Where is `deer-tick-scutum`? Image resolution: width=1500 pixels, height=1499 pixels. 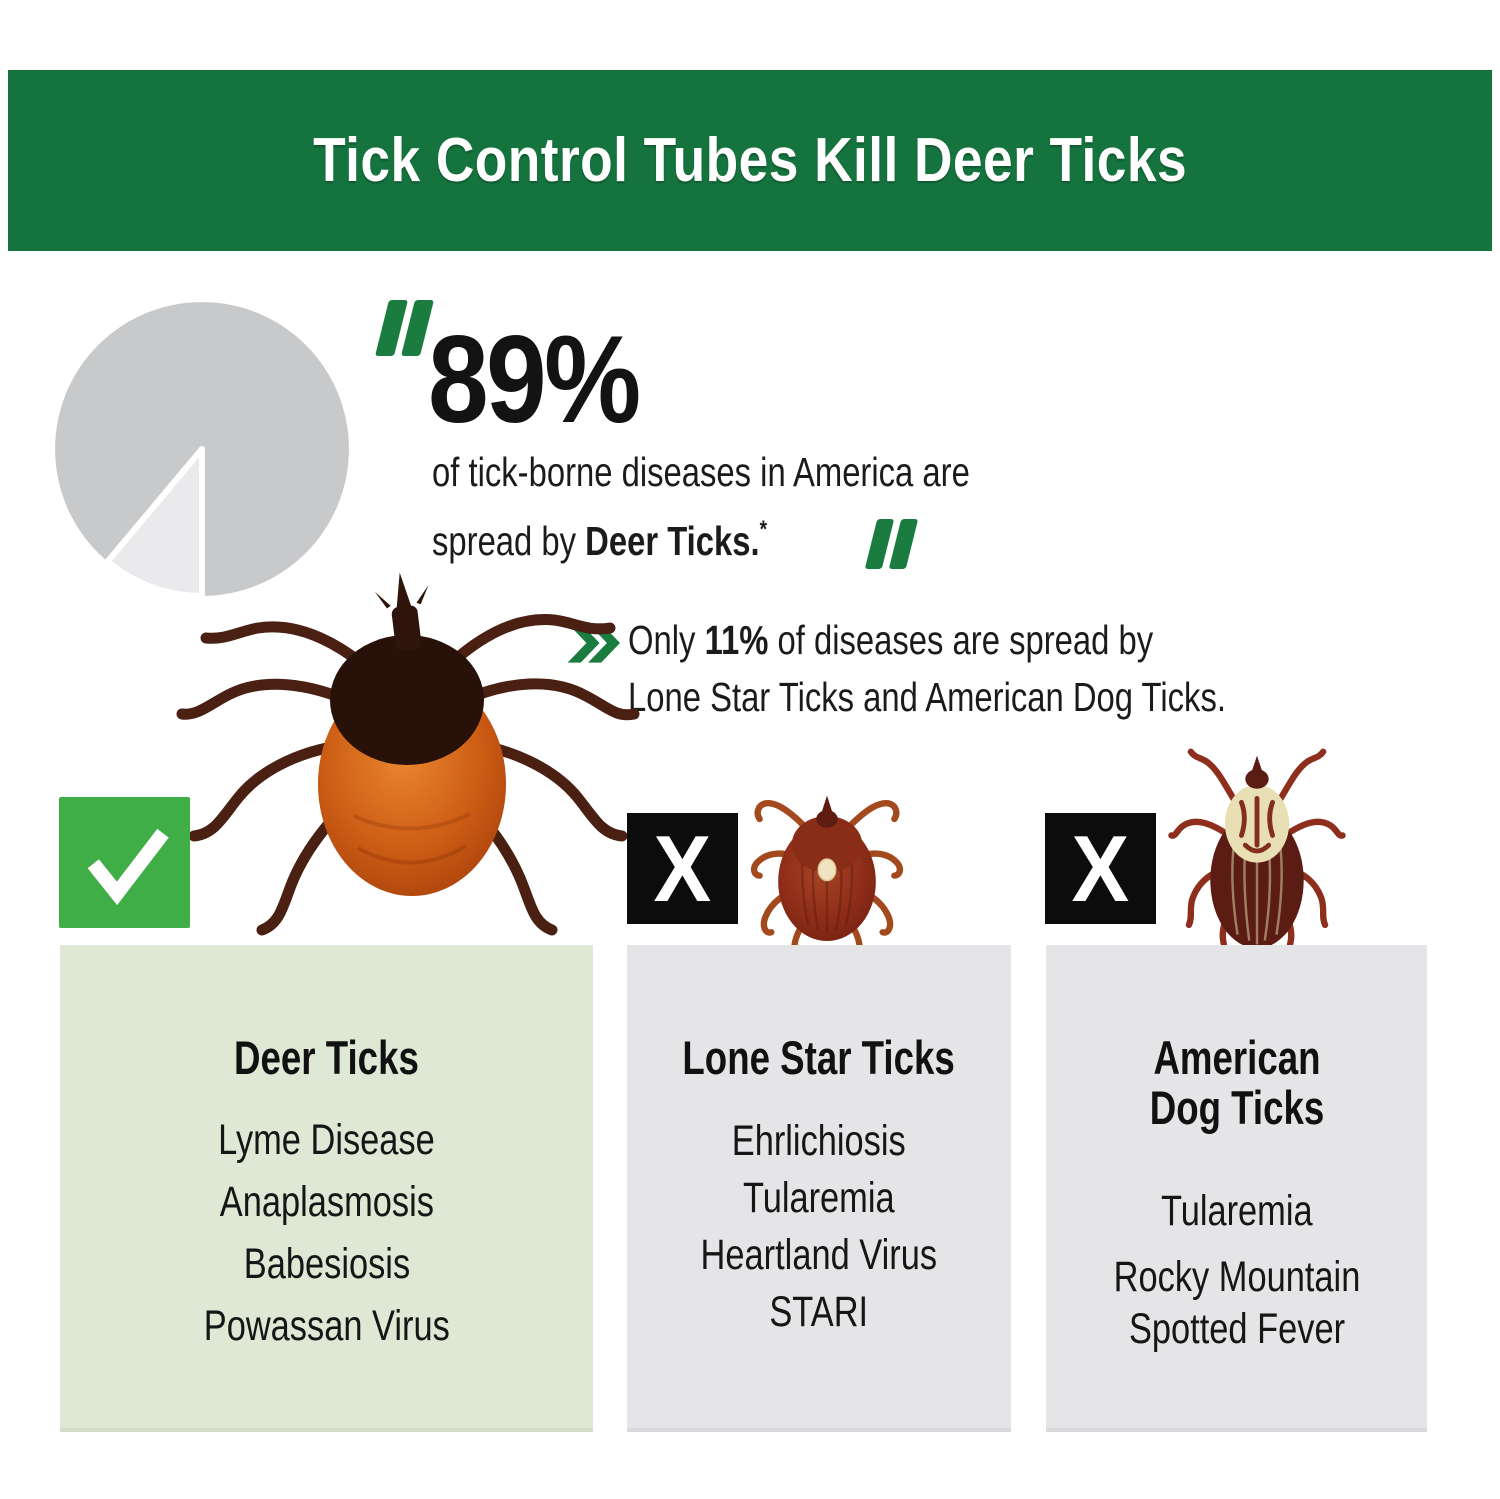
deer-tick-scutum is located at coordinates (407, 700).